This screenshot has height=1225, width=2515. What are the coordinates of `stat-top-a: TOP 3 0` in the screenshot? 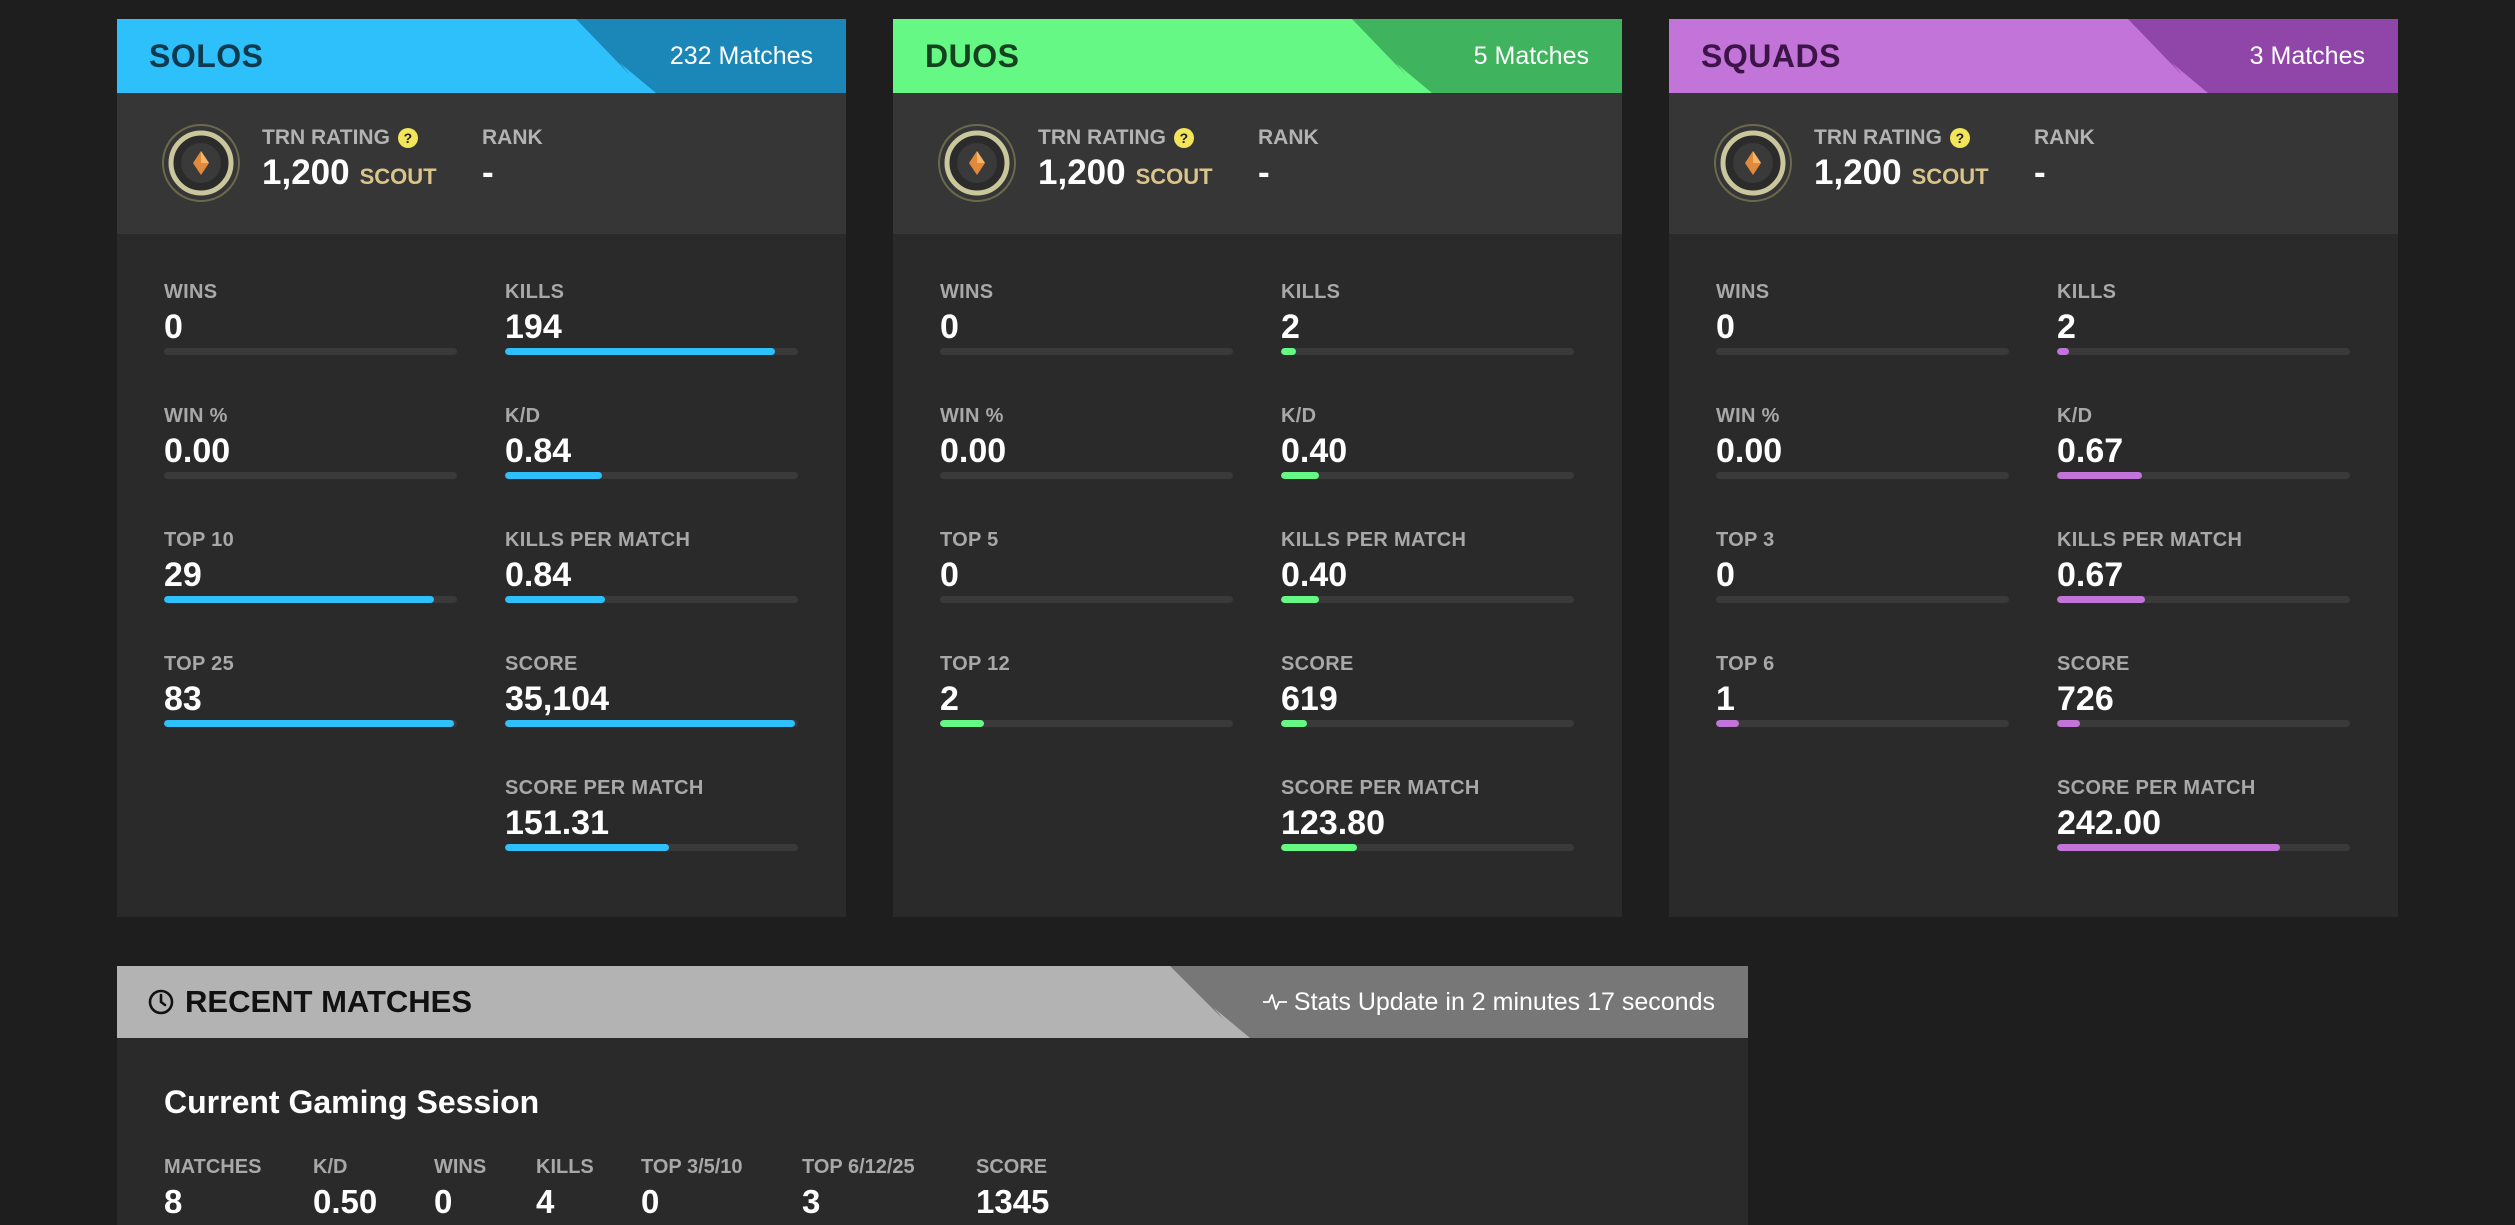 It's located at (1862, 574).